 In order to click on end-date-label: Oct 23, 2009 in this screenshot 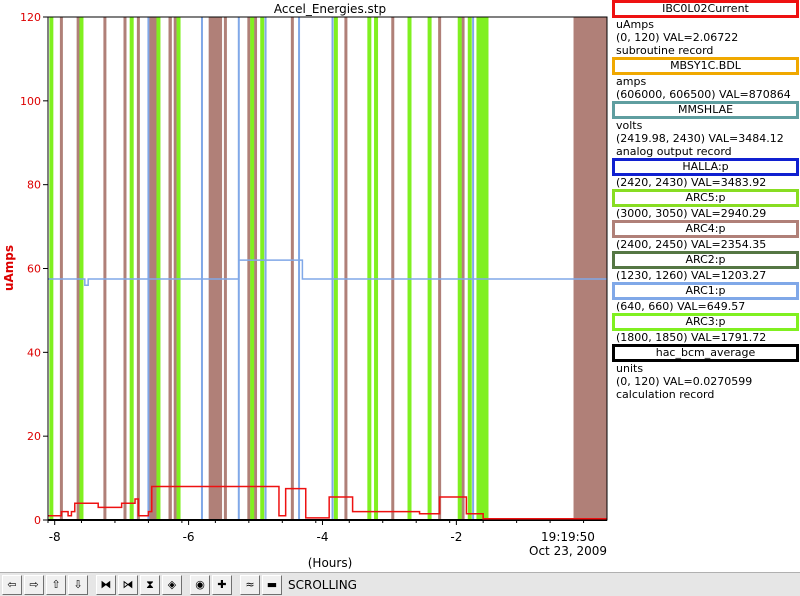, I will do `click(568, 551)`.